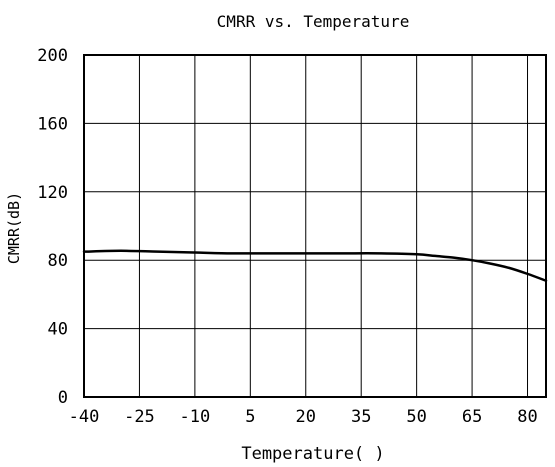 The width and height of the screenshot is (555, 467). What do you see at coordinates (14, 228) in the screenshot?
I see `y-axis-label: CMRR(dB)` at bounding box center [14, 228].